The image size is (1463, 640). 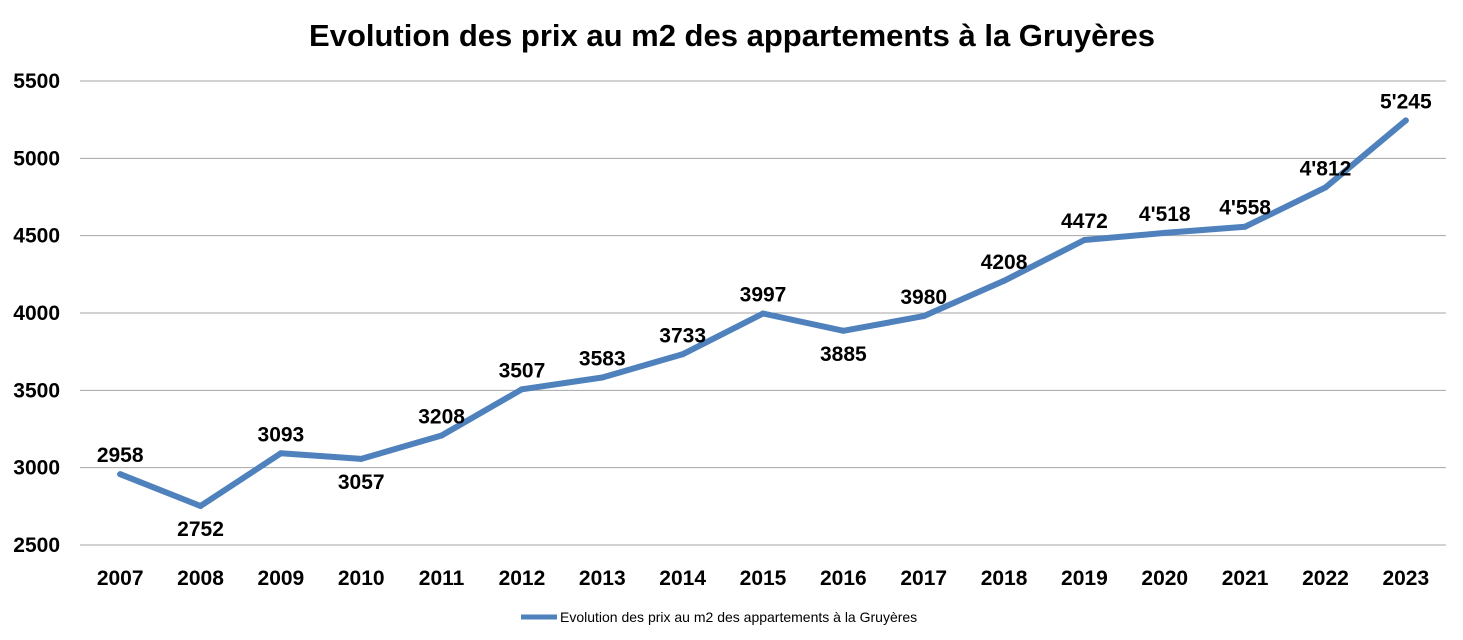 What do you see at coordinates (1164, 578) in the screenshot?
I see `x-tick-label: 2020` at bounding box center [1164, 578].